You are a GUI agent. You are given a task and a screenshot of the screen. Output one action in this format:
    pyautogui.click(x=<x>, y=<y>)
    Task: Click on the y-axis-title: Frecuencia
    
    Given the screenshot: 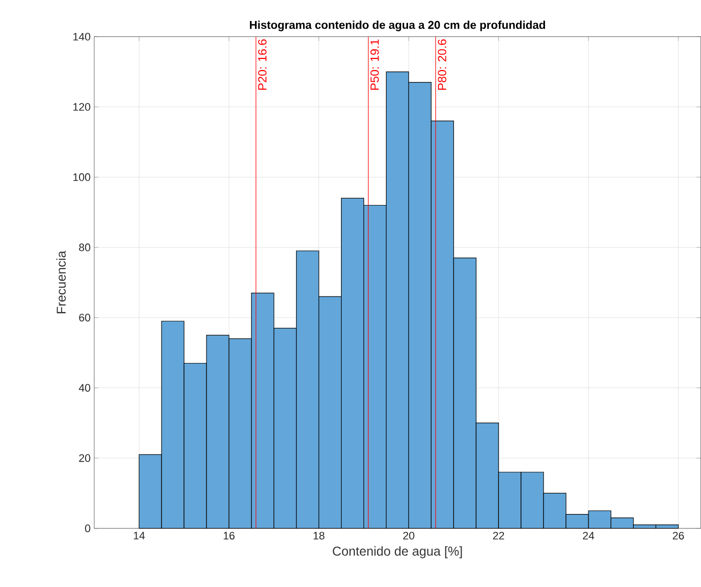 What is the action you would take?
    pyautogui.click(x=61, y=282)
    